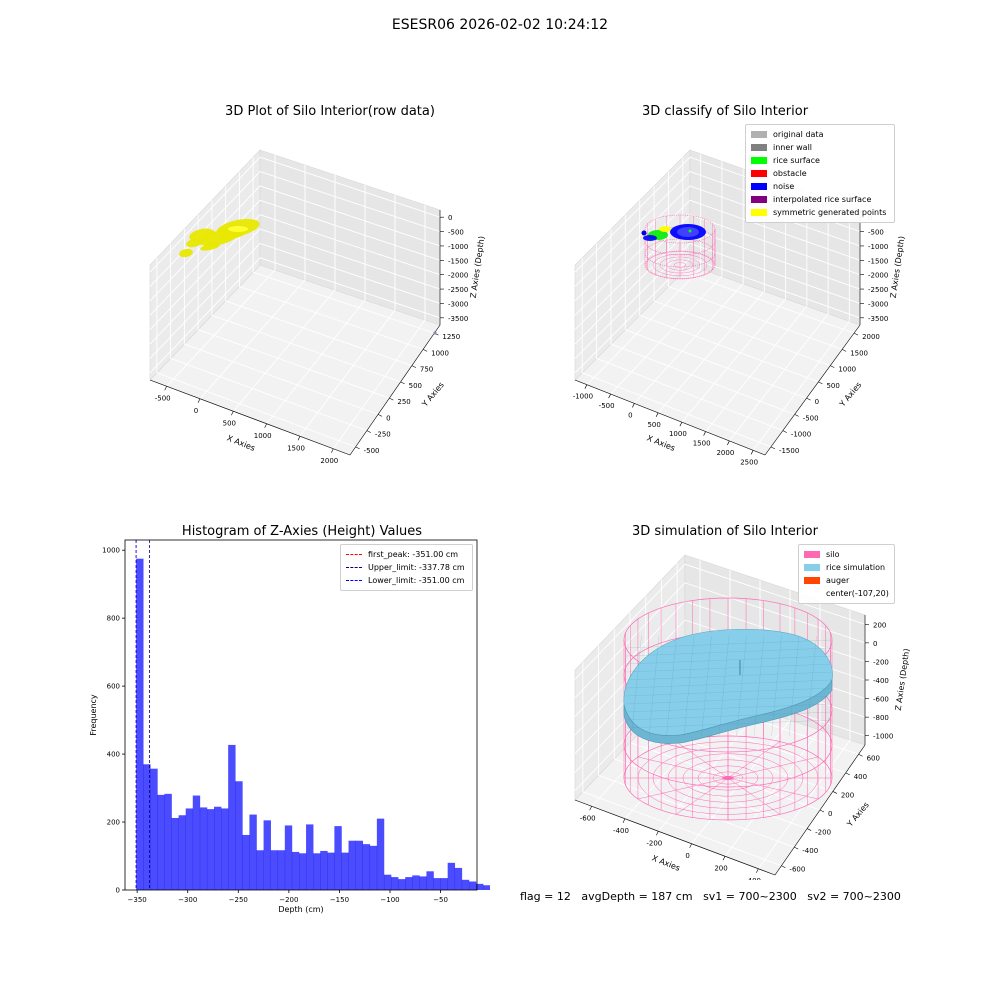 Image resolution: width=1000 pixels, height=1000 pixels. What do you see at coordinates (846, 574) in the screenshot?
I see `simulation-legend: silo rice simulation auger center(-107,20)` at bounding box center [846, 574].